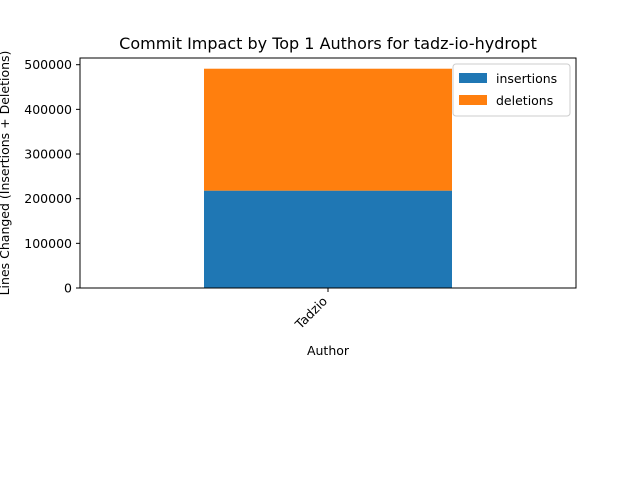  Describe the element at coordinates (68, 288) in the screenshot. I see `y-tick-label: 0` at that location.